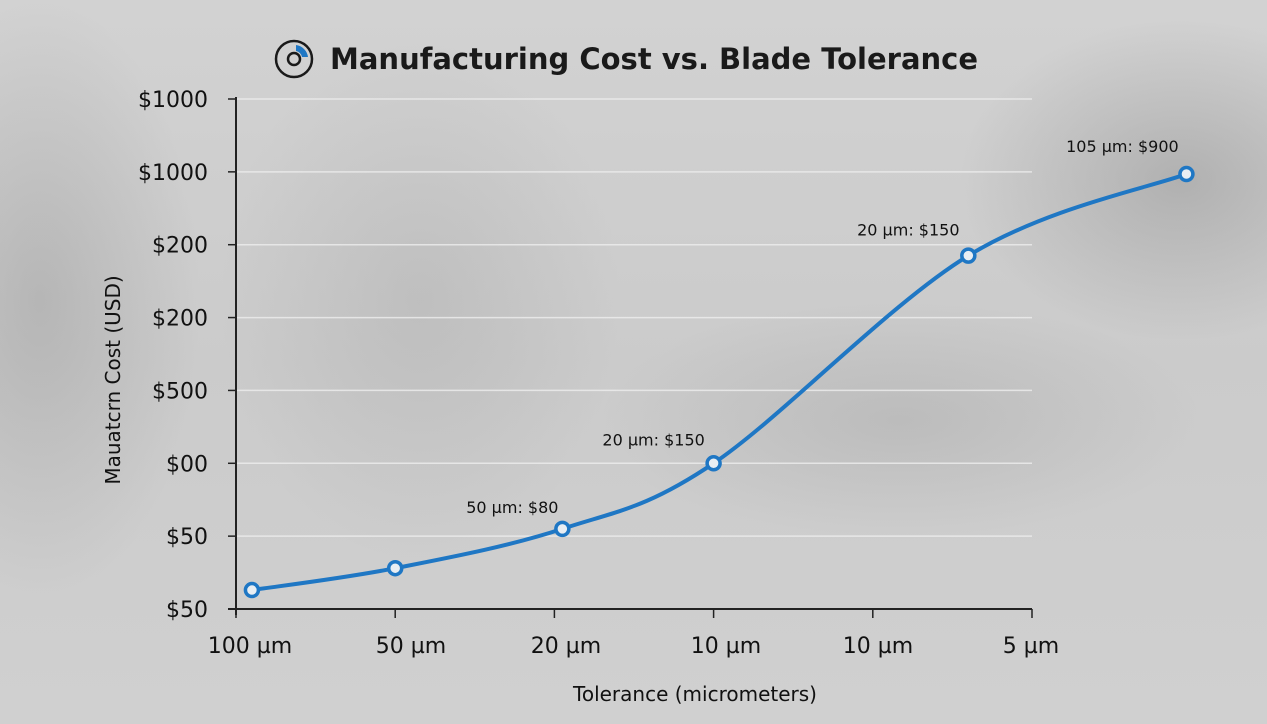  I want to click on data-label: 105 µm: $900, so click(1122, 146).